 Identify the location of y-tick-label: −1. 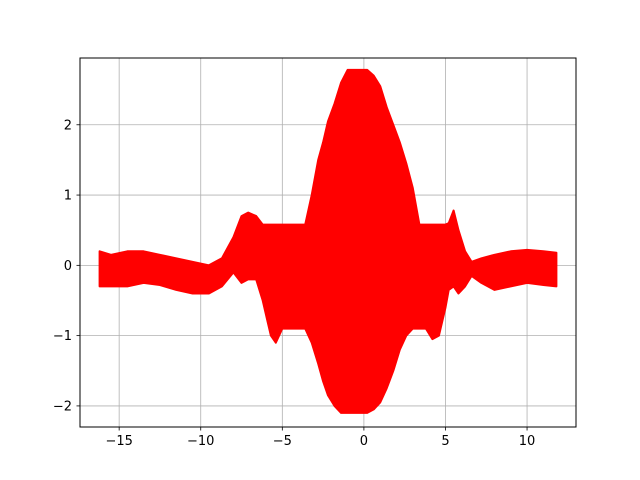
(62, 336).